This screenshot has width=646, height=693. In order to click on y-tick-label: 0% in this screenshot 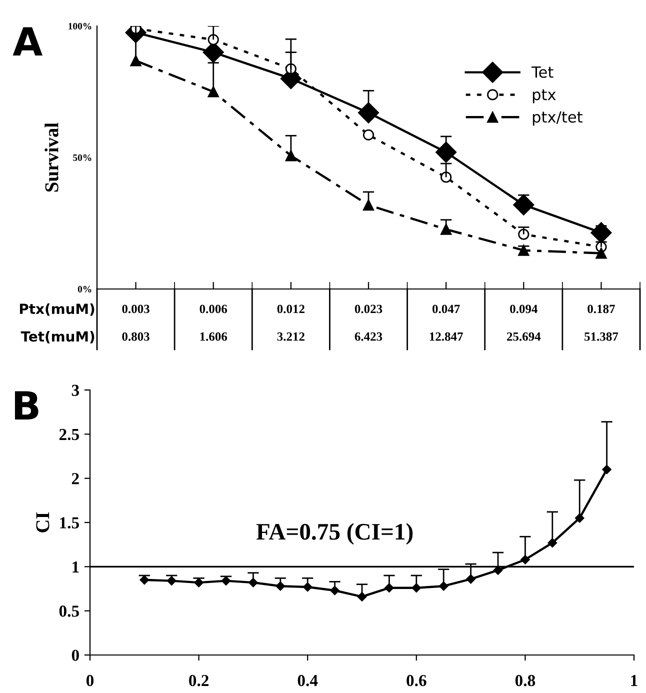, I will do `click(85, 289)`.